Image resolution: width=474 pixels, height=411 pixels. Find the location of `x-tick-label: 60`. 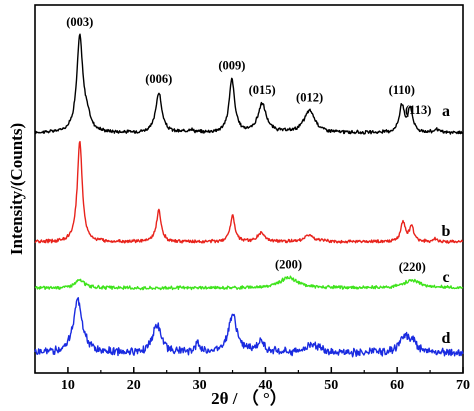

x-tick-label: 60 is located at coordinates (397, 385).